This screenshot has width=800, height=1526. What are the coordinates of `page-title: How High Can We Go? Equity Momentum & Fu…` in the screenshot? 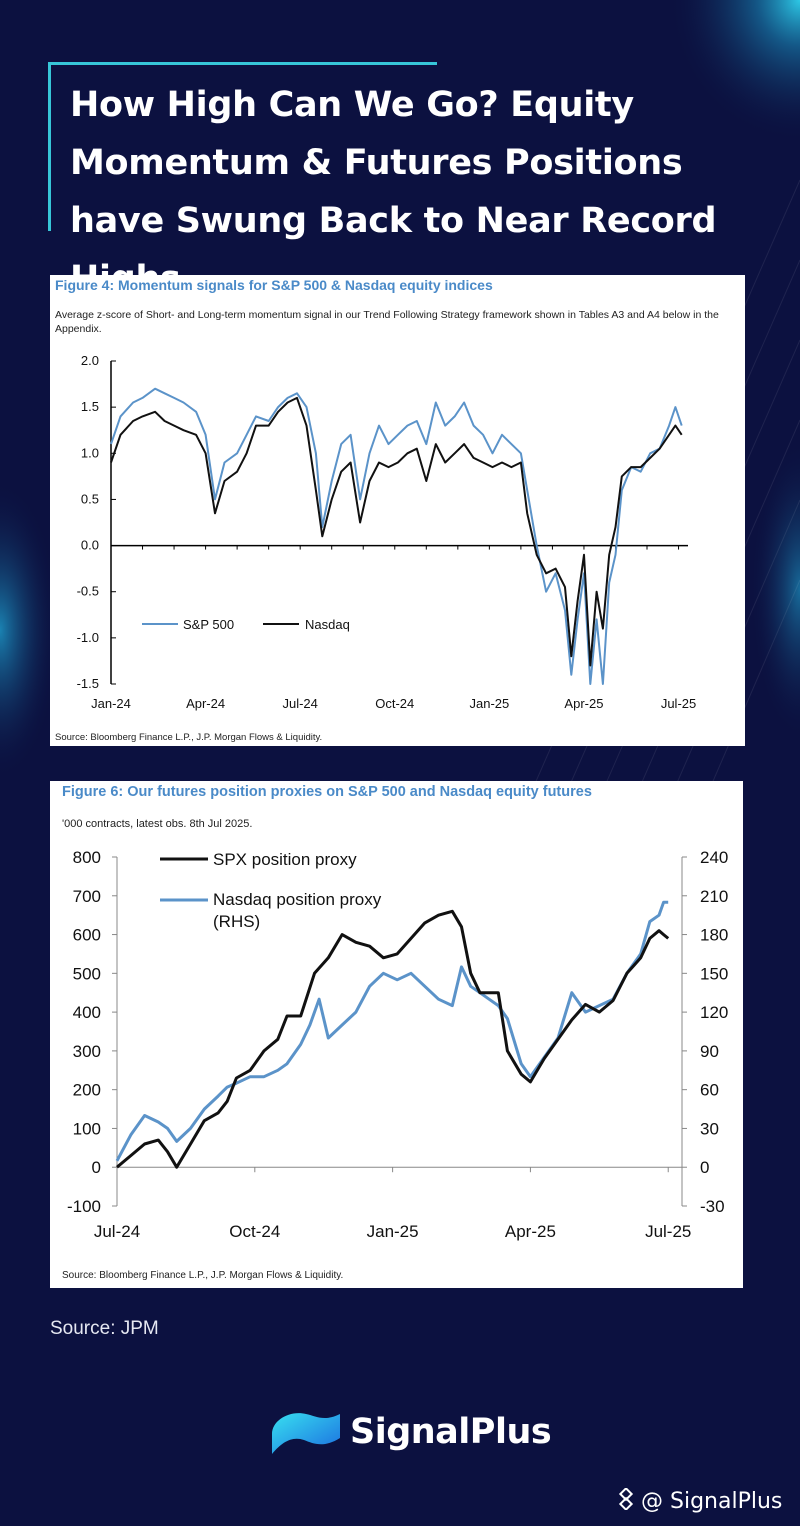 It's located at (393, 192).